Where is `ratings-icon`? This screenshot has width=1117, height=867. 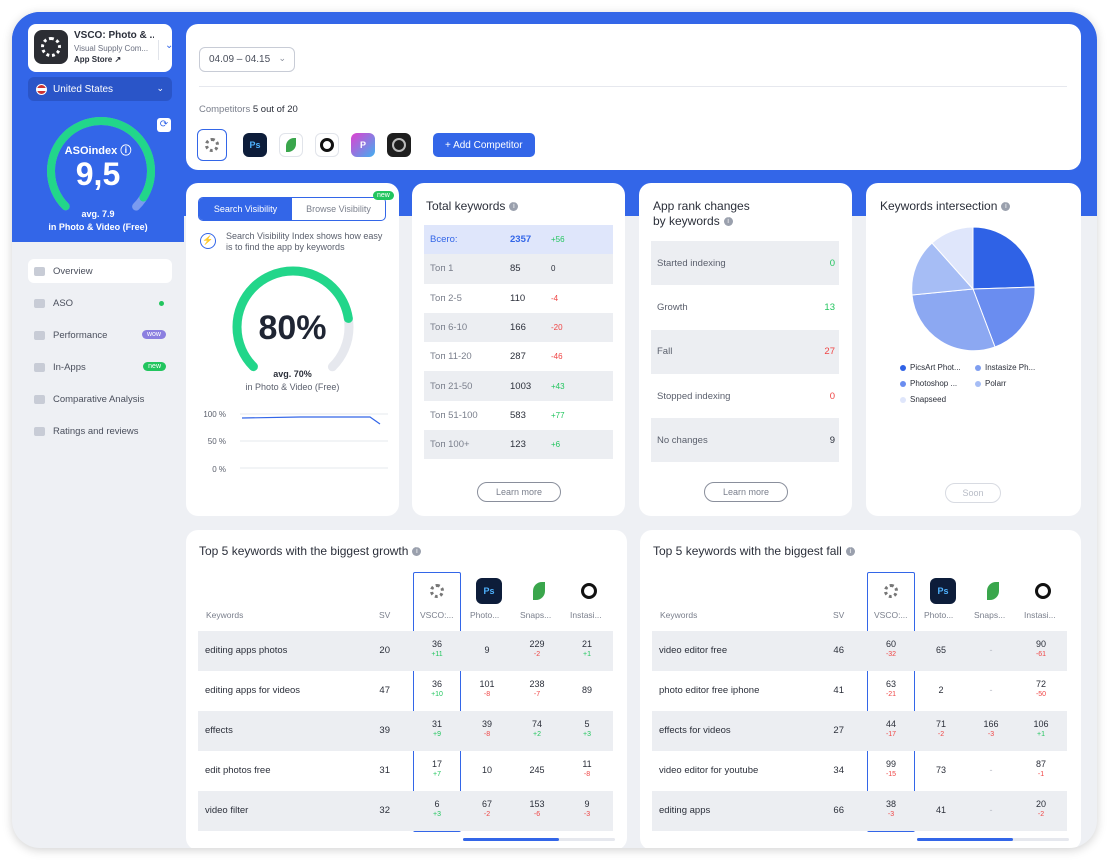
ratings-icon is located at coordinates (39, 431).